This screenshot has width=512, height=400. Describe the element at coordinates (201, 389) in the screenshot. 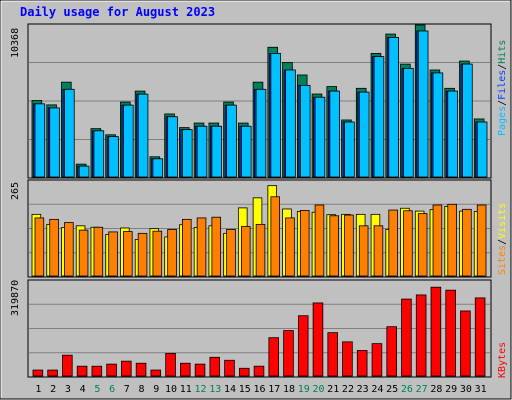

I see `day-label: 12` at that location.